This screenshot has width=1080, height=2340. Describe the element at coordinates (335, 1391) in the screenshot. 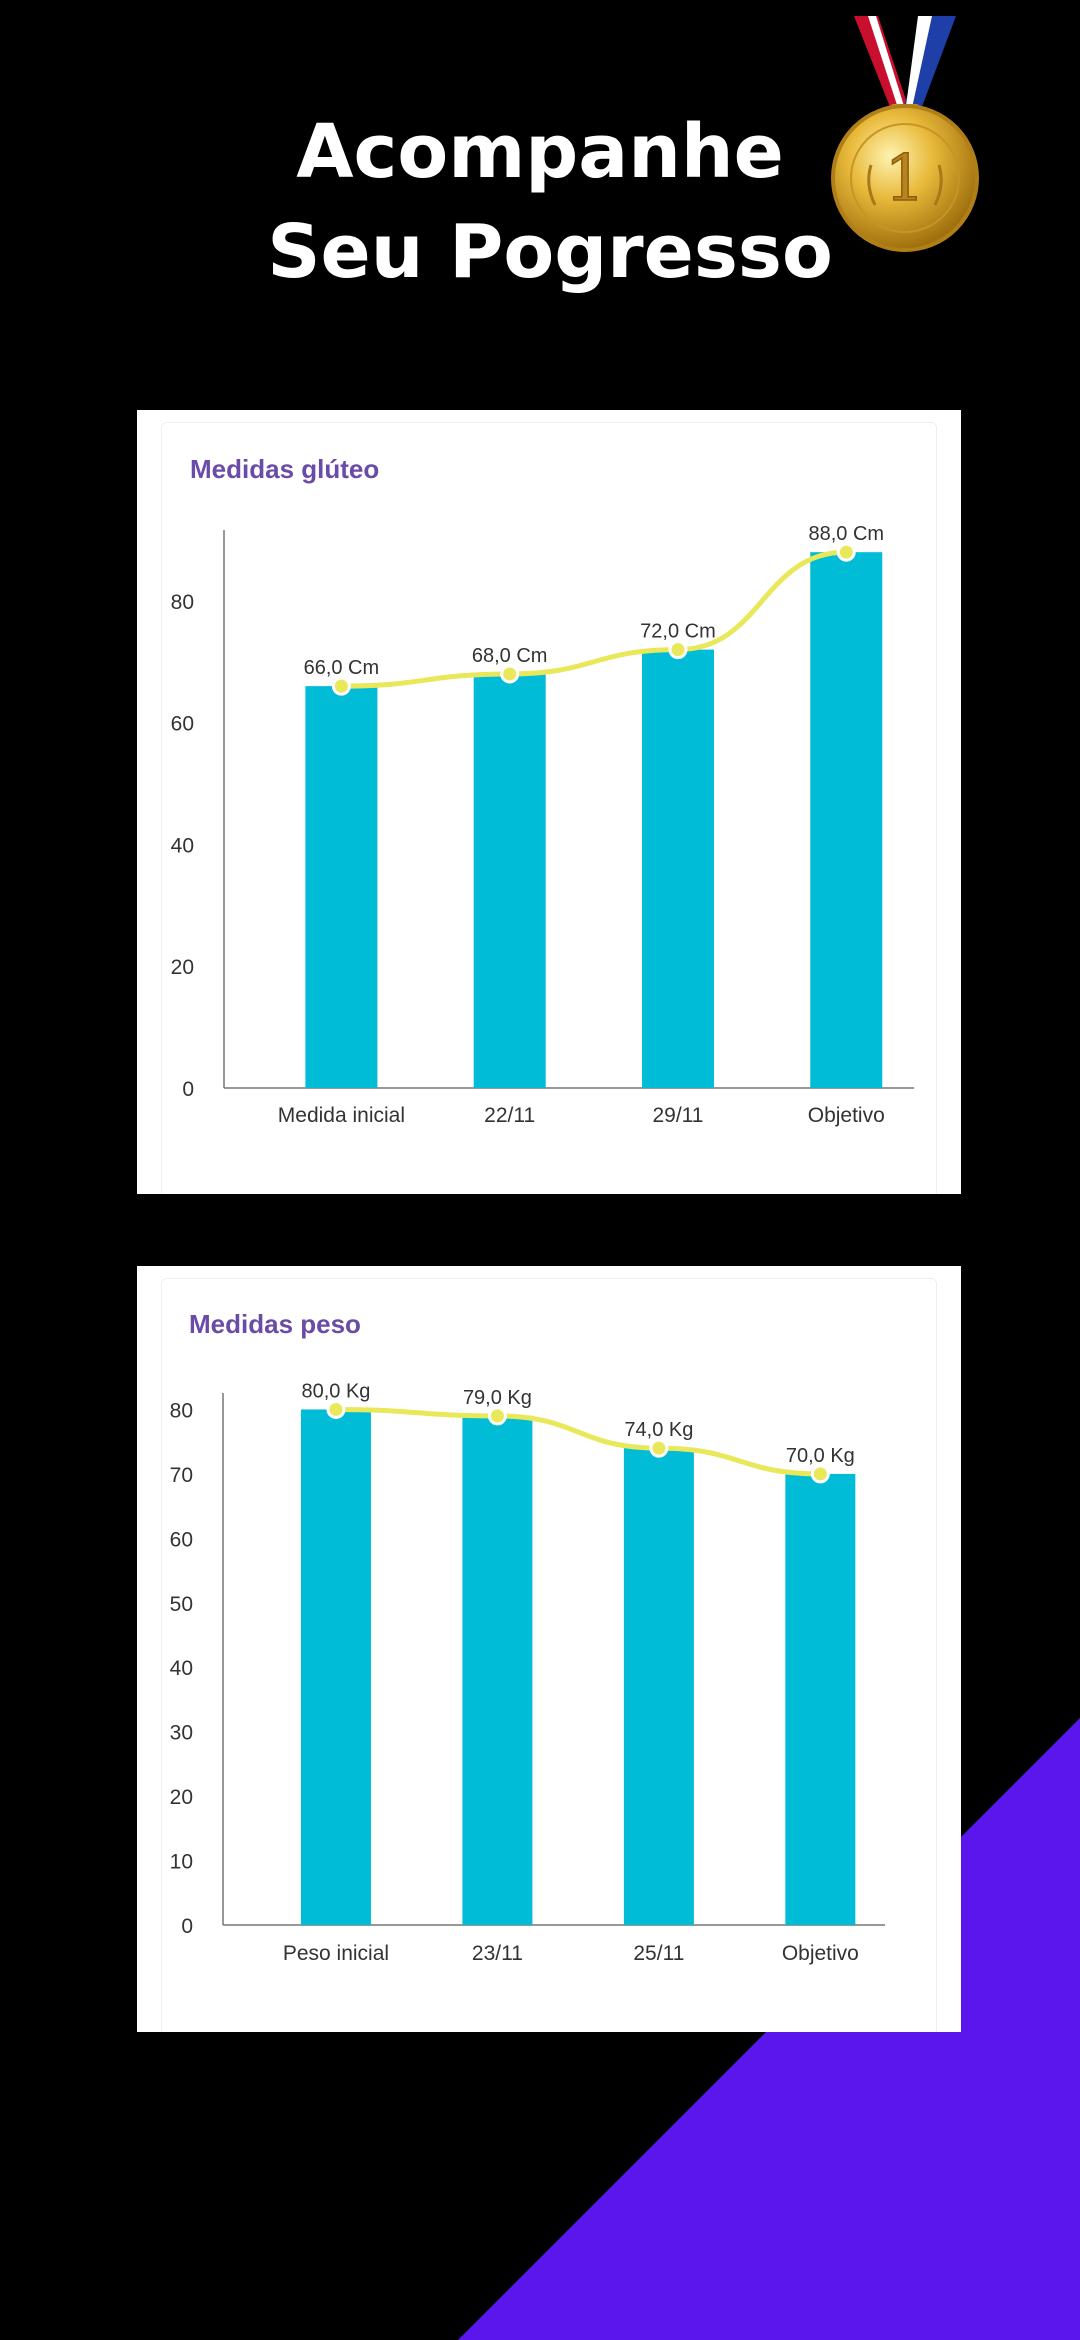

I see `data-label-0: 80,0 Kg` at that location.